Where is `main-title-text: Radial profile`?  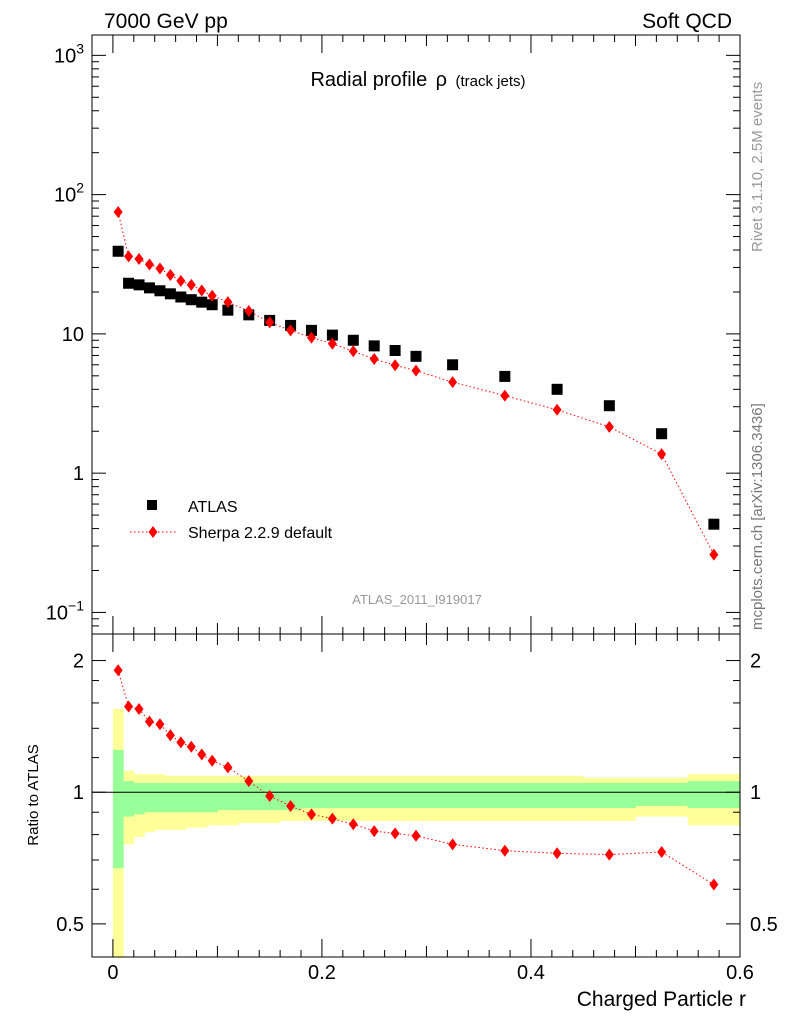 main-title-text: Radial profile is located at coordinates (368, 80).